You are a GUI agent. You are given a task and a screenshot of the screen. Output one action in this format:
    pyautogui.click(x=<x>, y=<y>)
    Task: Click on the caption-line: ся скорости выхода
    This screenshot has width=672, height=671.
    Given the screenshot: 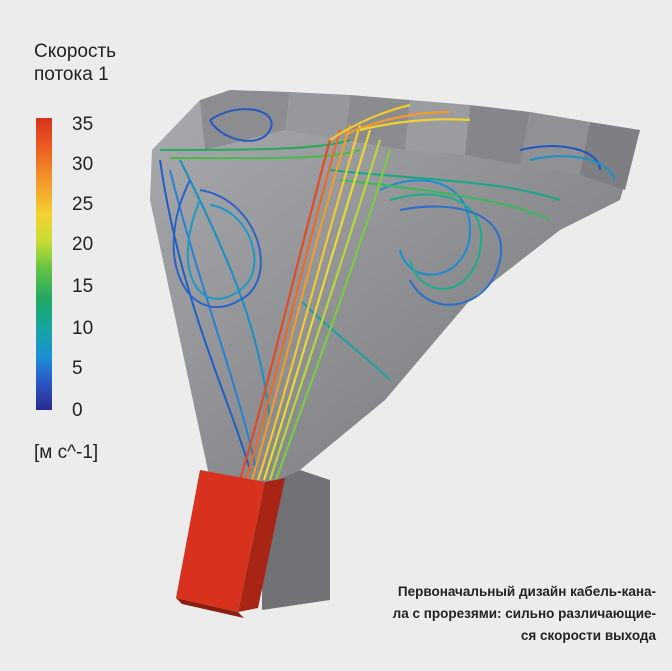 What is the action you would take?
    pyautogui.click(x=588, y=635)
    